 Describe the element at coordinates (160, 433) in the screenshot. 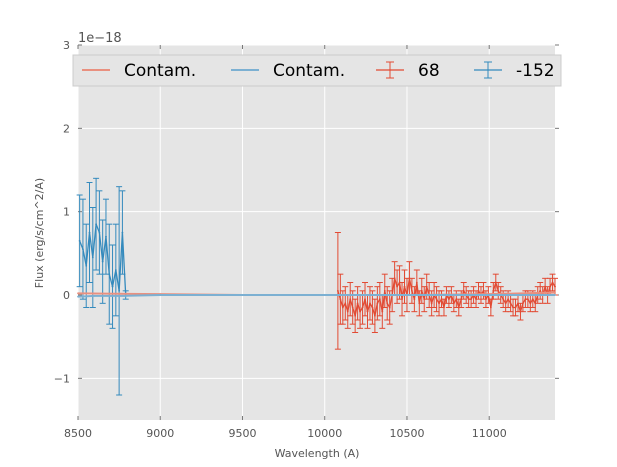

I see `x-tick-label: 9000` at that location.